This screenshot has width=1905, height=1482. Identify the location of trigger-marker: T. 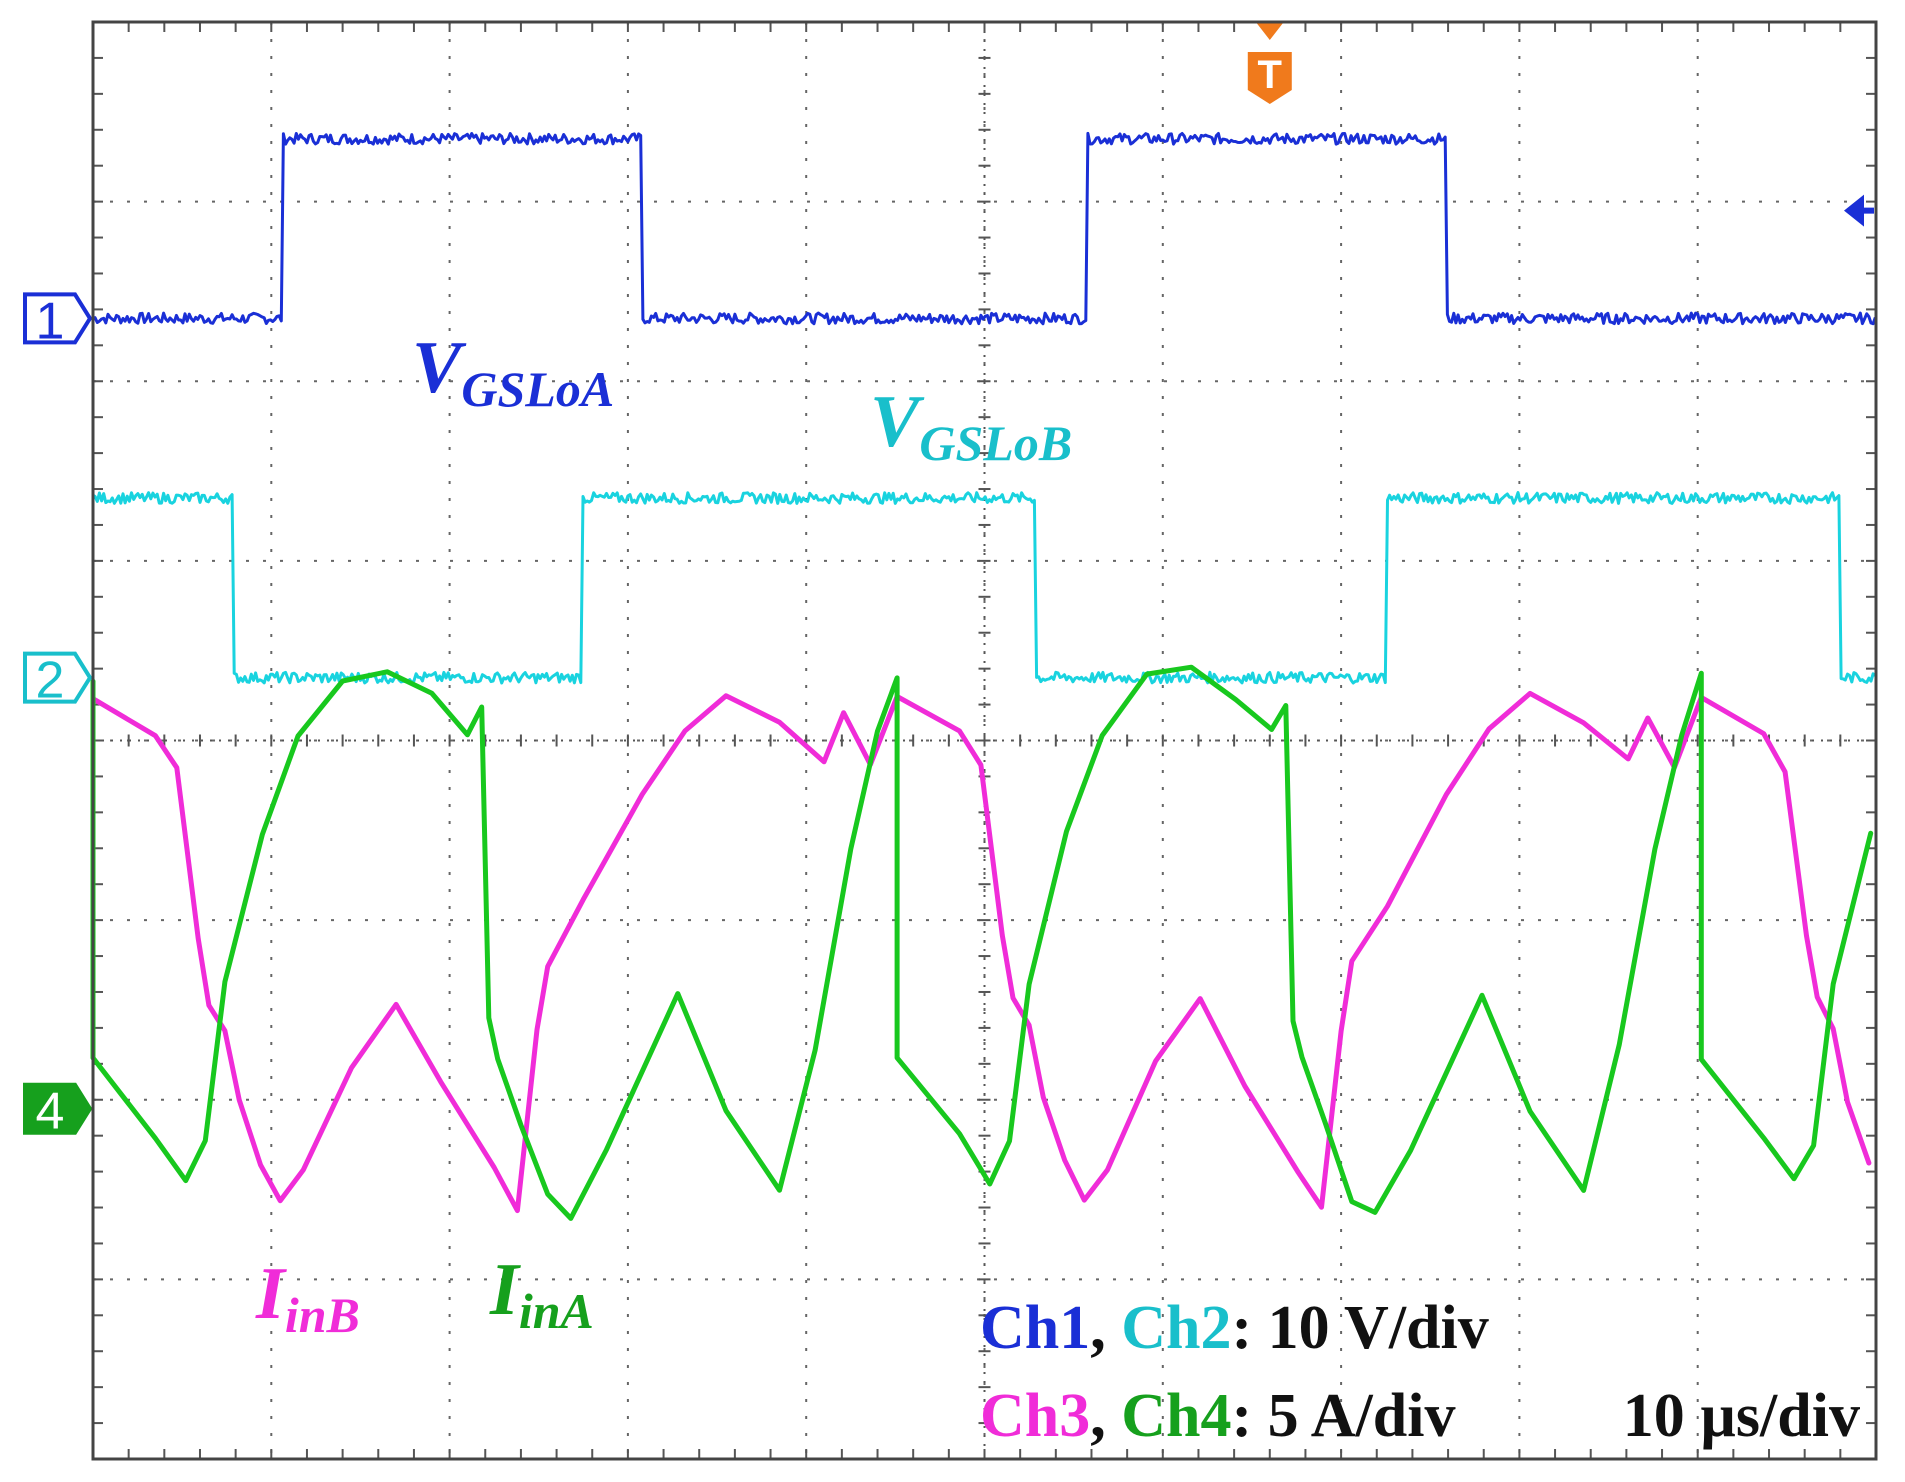
(1269, 63).